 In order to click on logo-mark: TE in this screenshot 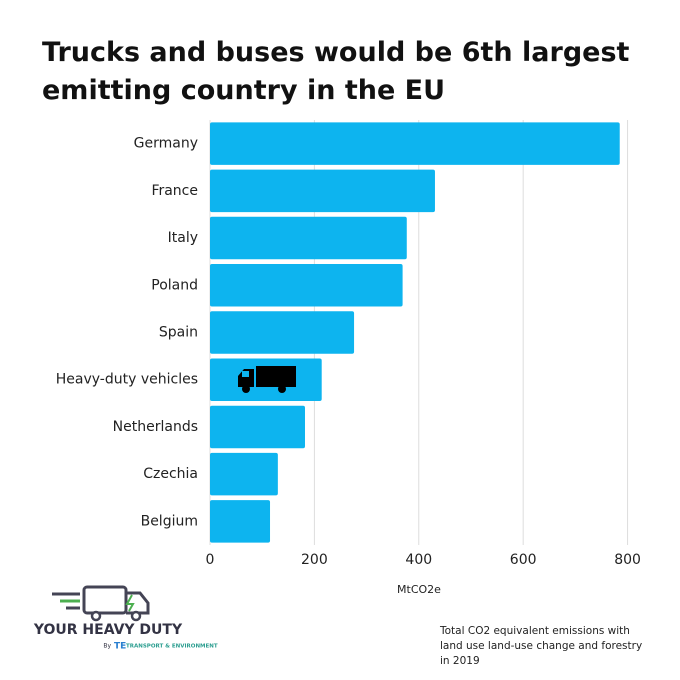, I will do `click(120, 647)`.